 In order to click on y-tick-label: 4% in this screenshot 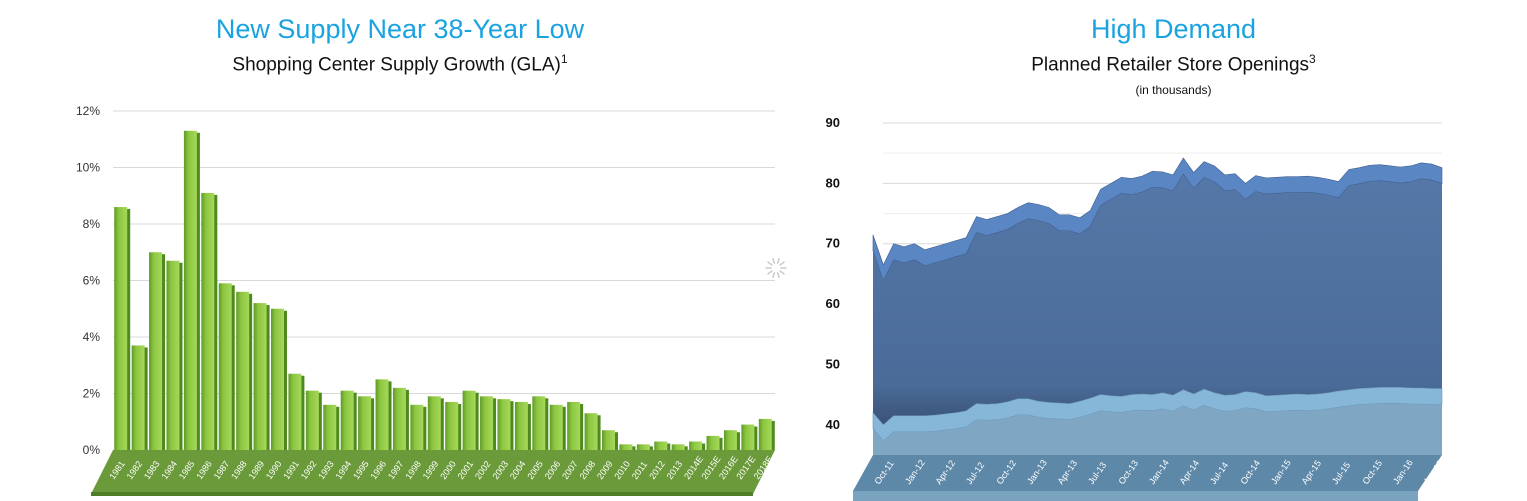, I will do `click(92, 337)`.